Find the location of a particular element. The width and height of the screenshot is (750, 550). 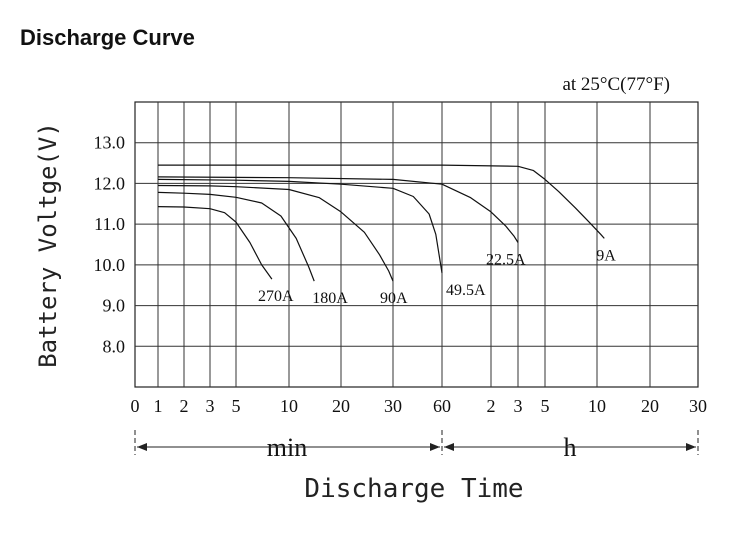

y-tick-label: 12.0 is located at coordinates (110, 183).